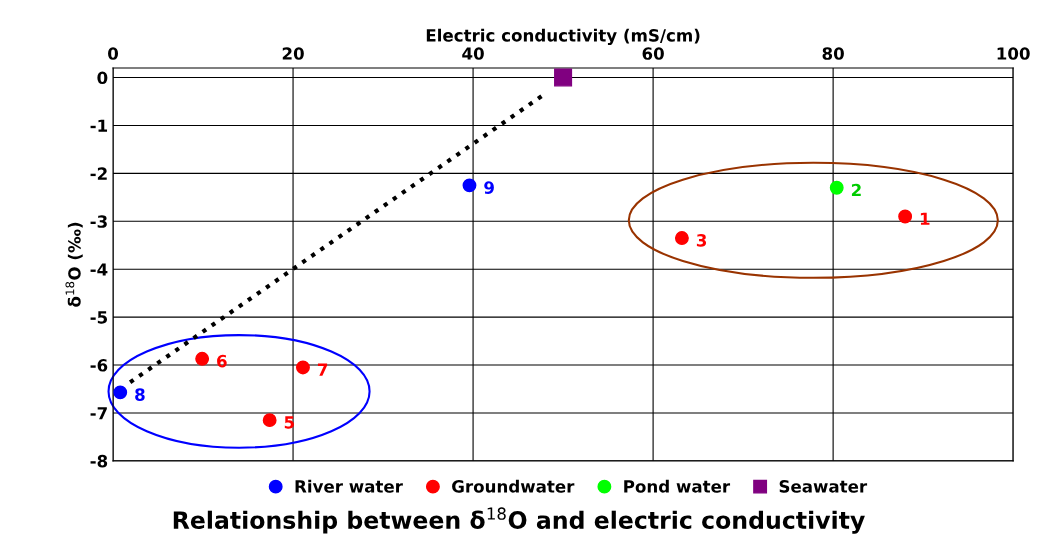 This screenshot has height=548, width=1037. Describe the element at coordinates (677, 486) in the screenshot. I see `legend-label: Pond water` at that location.